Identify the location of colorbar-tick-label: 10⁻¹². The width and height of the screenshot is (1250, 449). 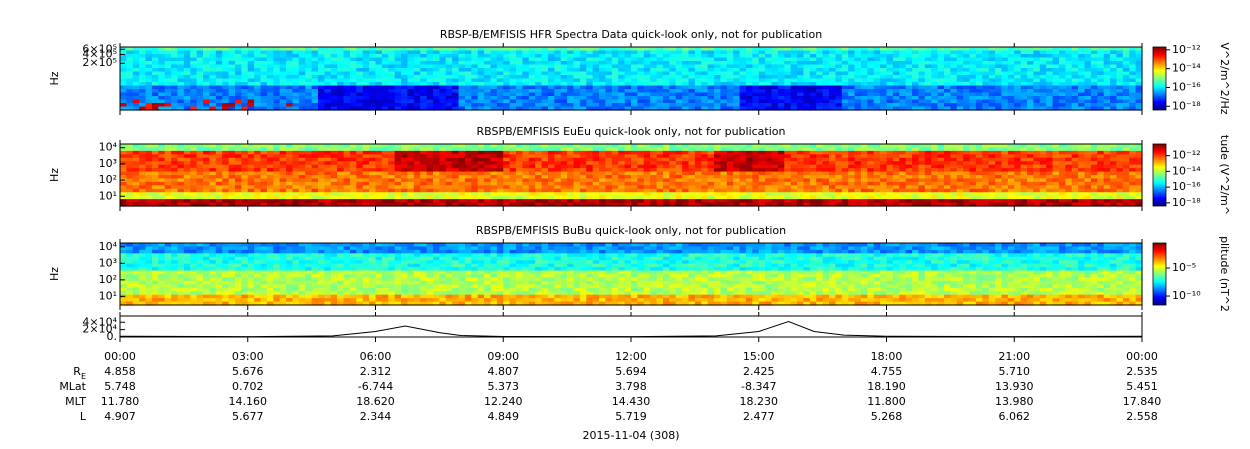
(1186, 49).